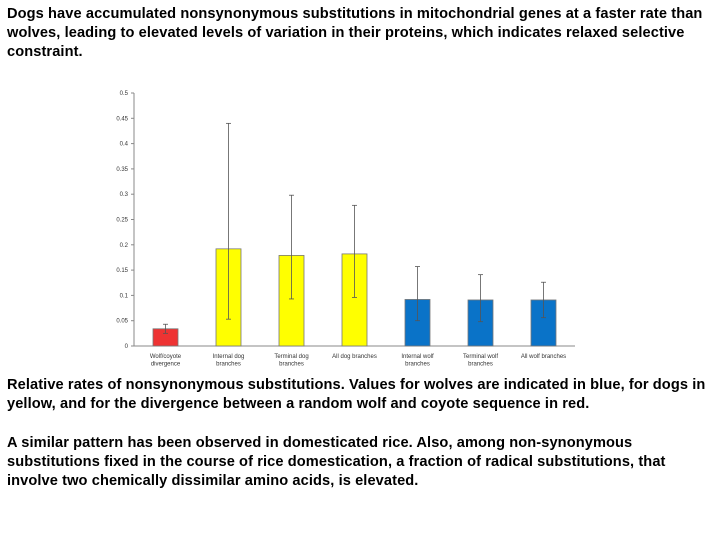 The width and height of the screenshot is (720, 540). I want to click on y-tick-label: 0.35, so click(122, 170).